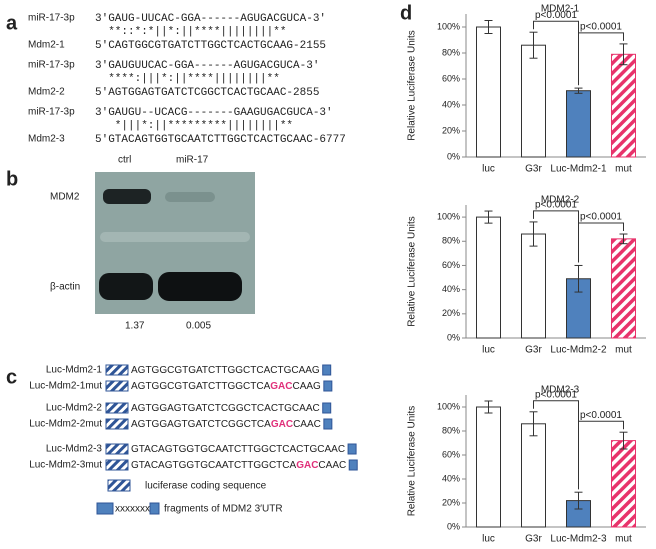 The image size is (656, 549). I want to click on target-sequence: 5′GTACAGTGGTGCAATCTTGGCTCACTGCAAC-6777, so click(220, 140).